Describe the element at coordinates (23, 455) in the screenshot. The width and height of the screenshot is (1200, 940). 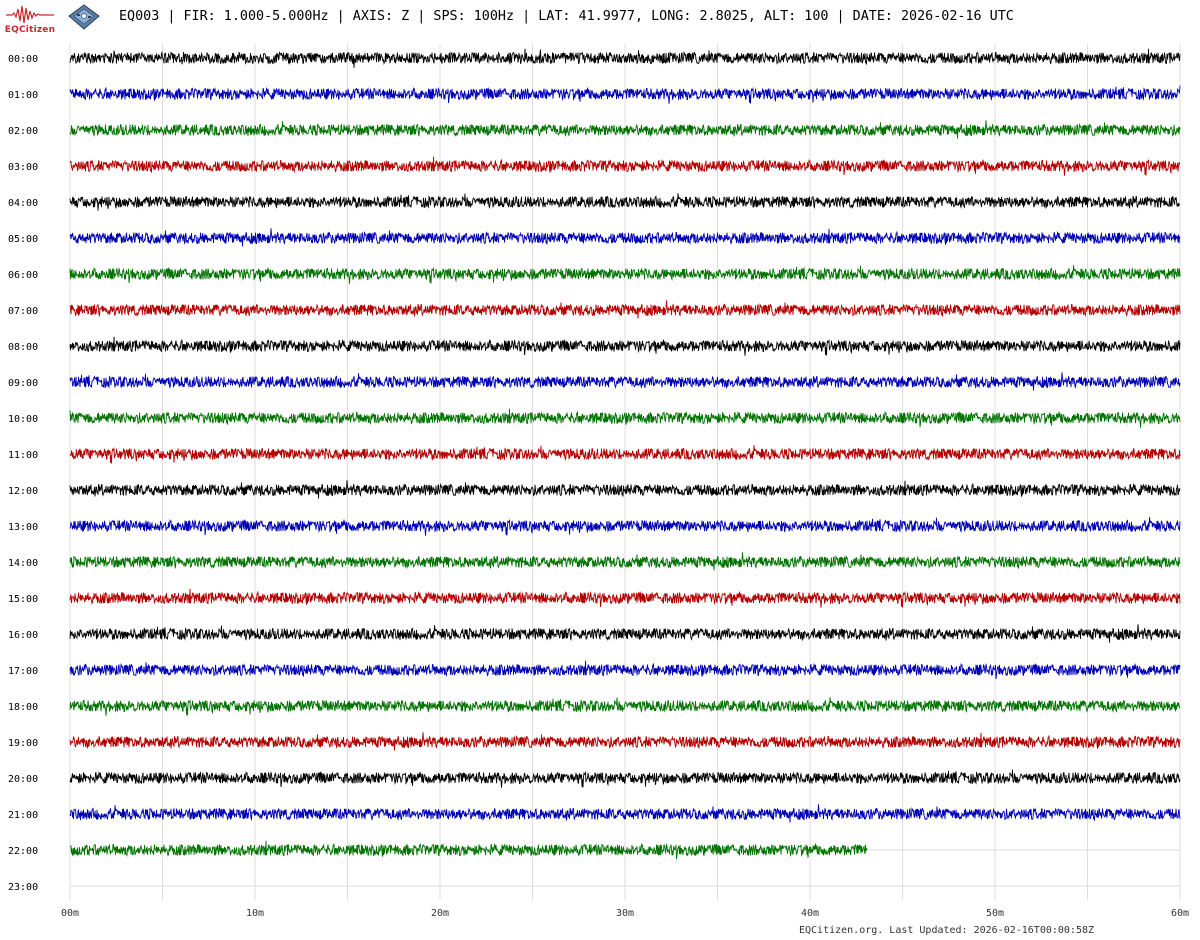
I see `hour-label: 11:00` at that location.